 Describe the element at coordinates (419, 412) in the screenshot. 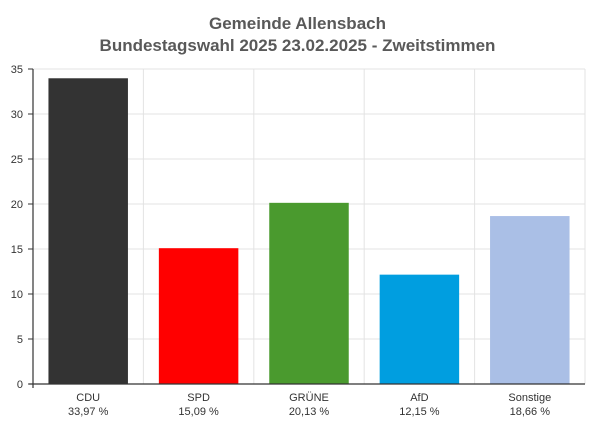

I see `value-label: 12,15 %` at that location.